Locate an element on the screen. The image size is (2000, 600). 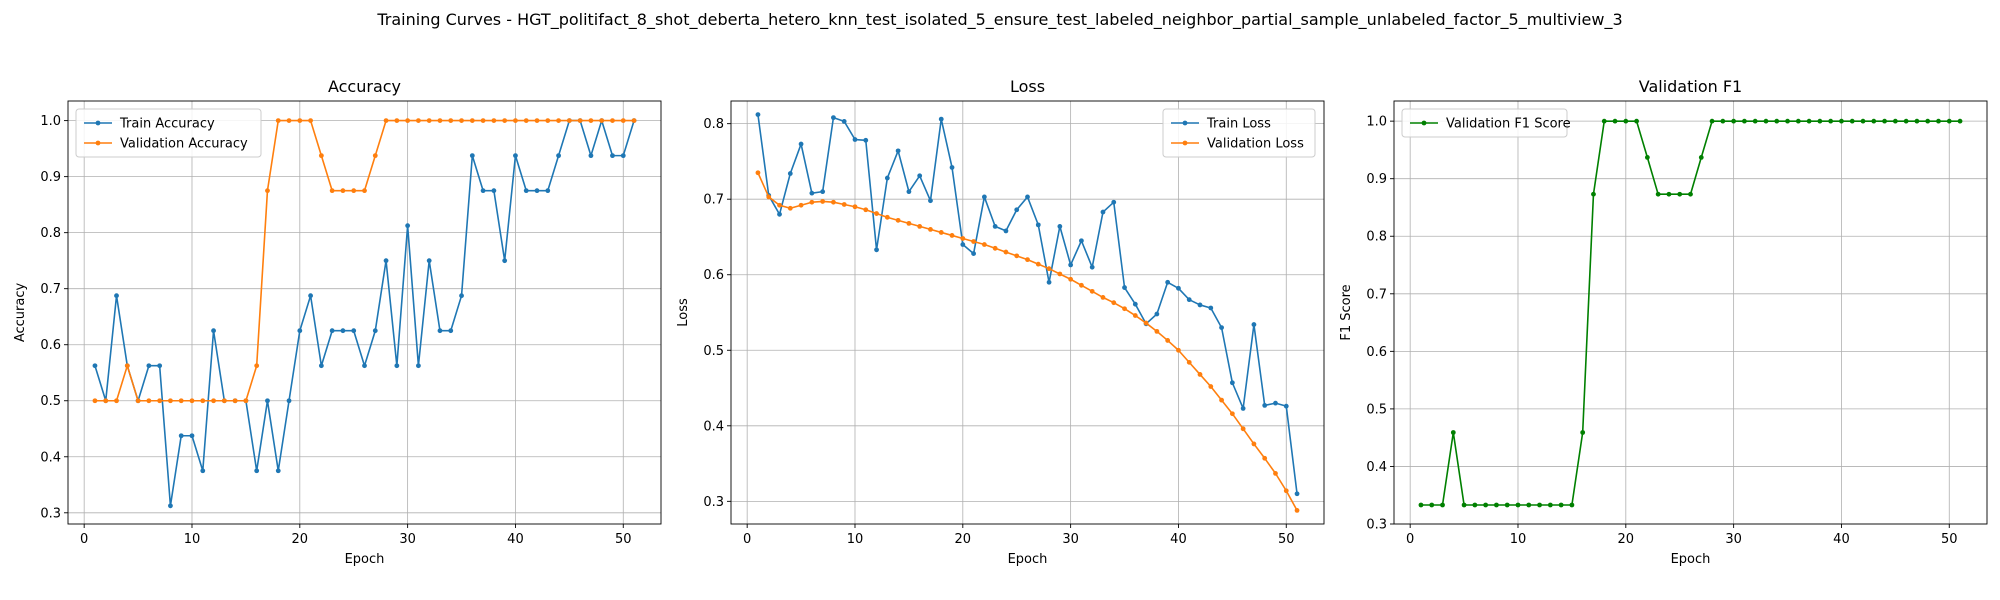
y-tick-label: 0.7 is located at coordinates (1376, 294).